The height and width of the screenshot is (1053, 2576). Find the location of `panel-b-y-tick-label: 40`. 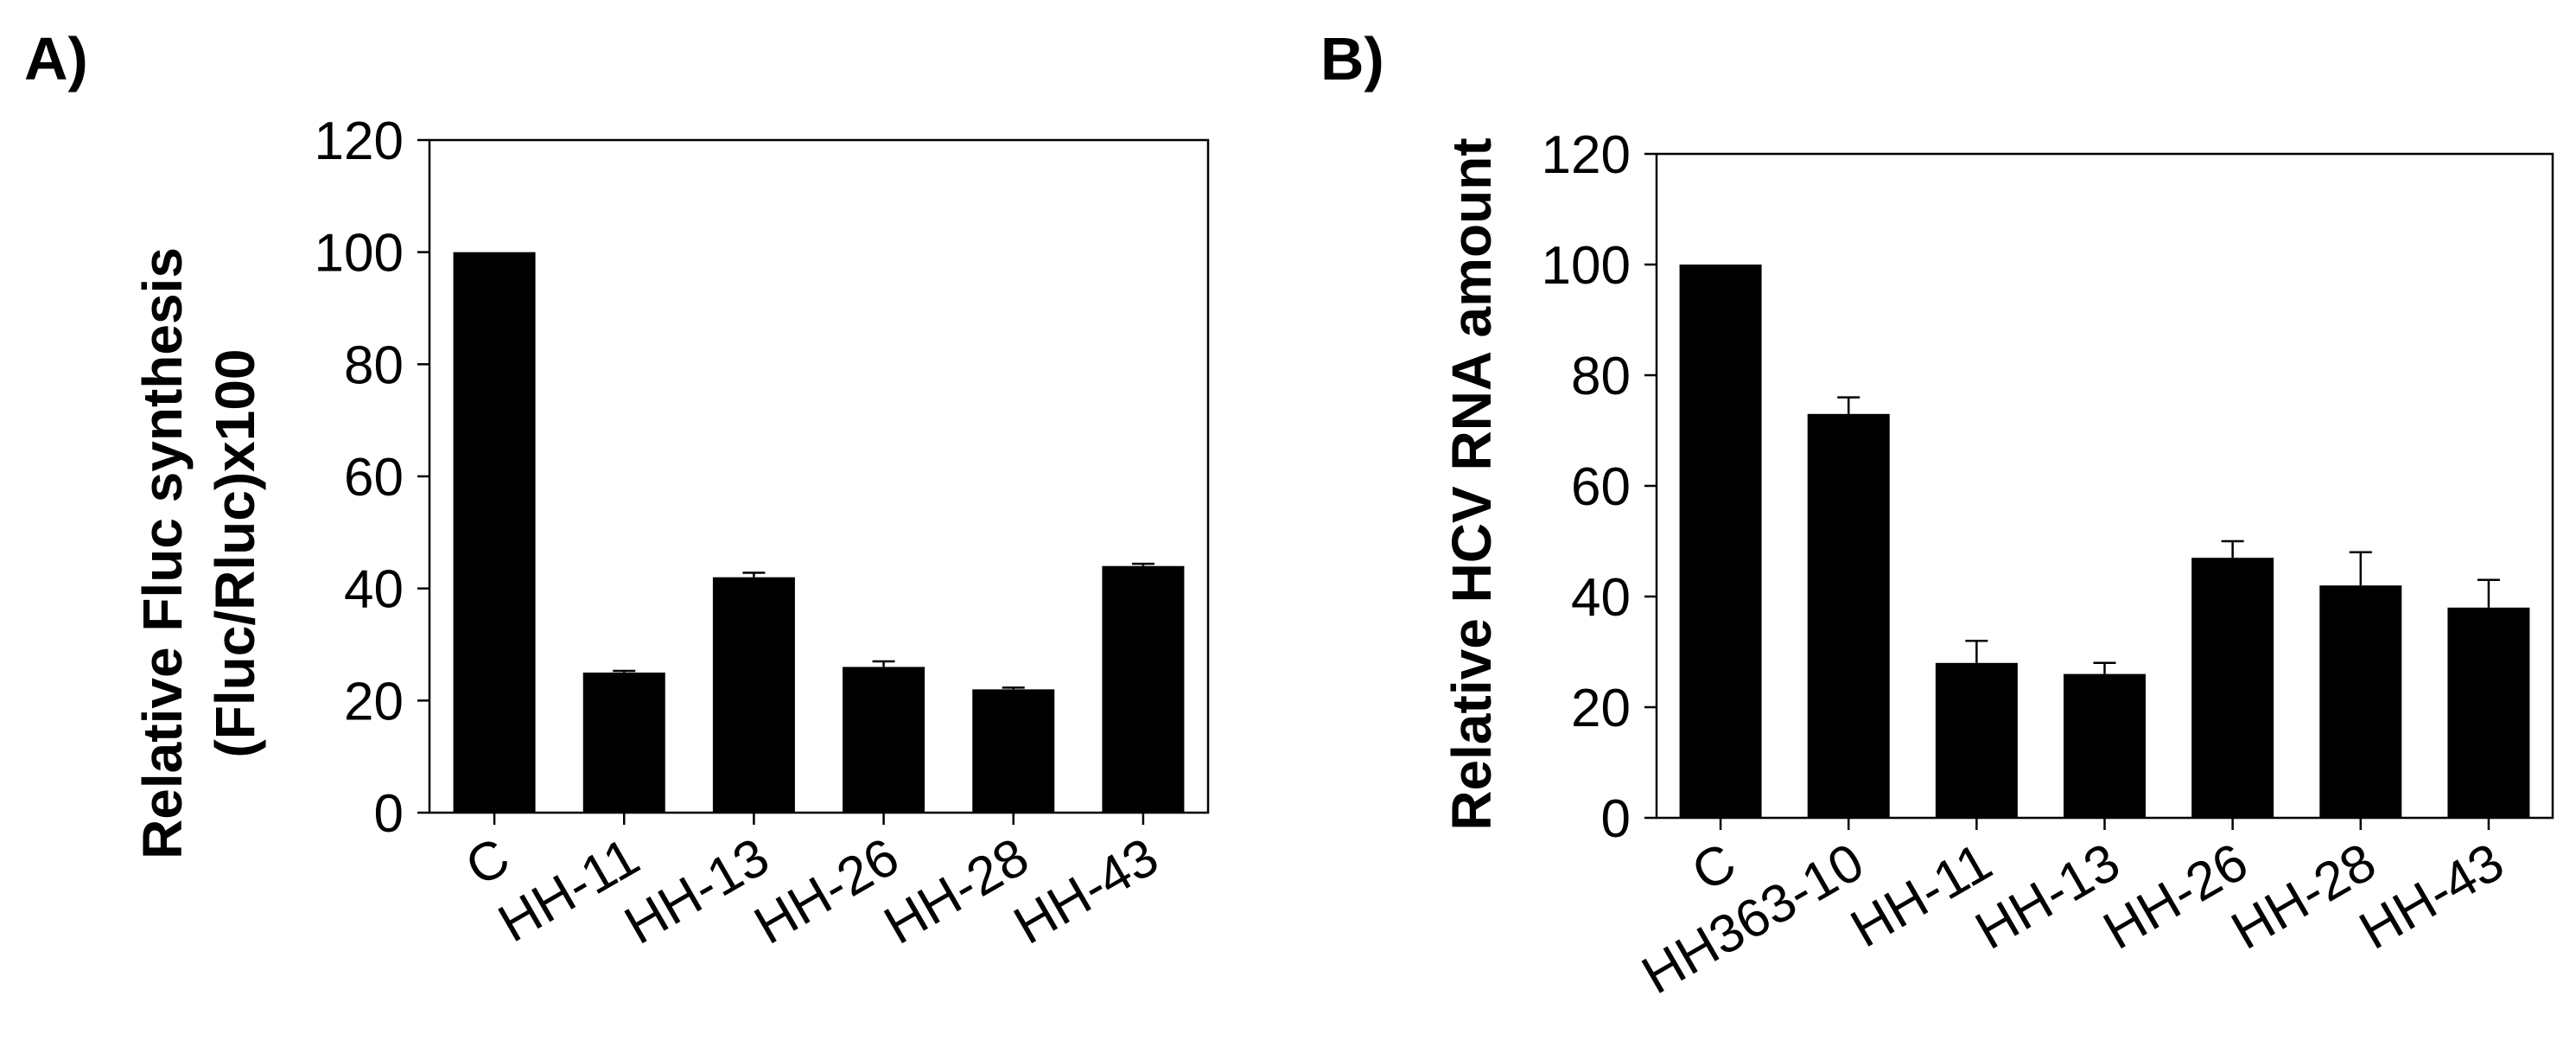

panel-b-y-tick-label: 40 is located at coordinates (1601, 598).